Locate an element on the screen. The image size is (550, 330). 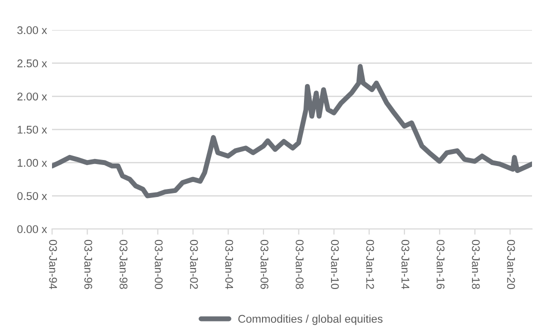
x-tick-label: 03-Jan-94 is located at coordinates (53, 265).